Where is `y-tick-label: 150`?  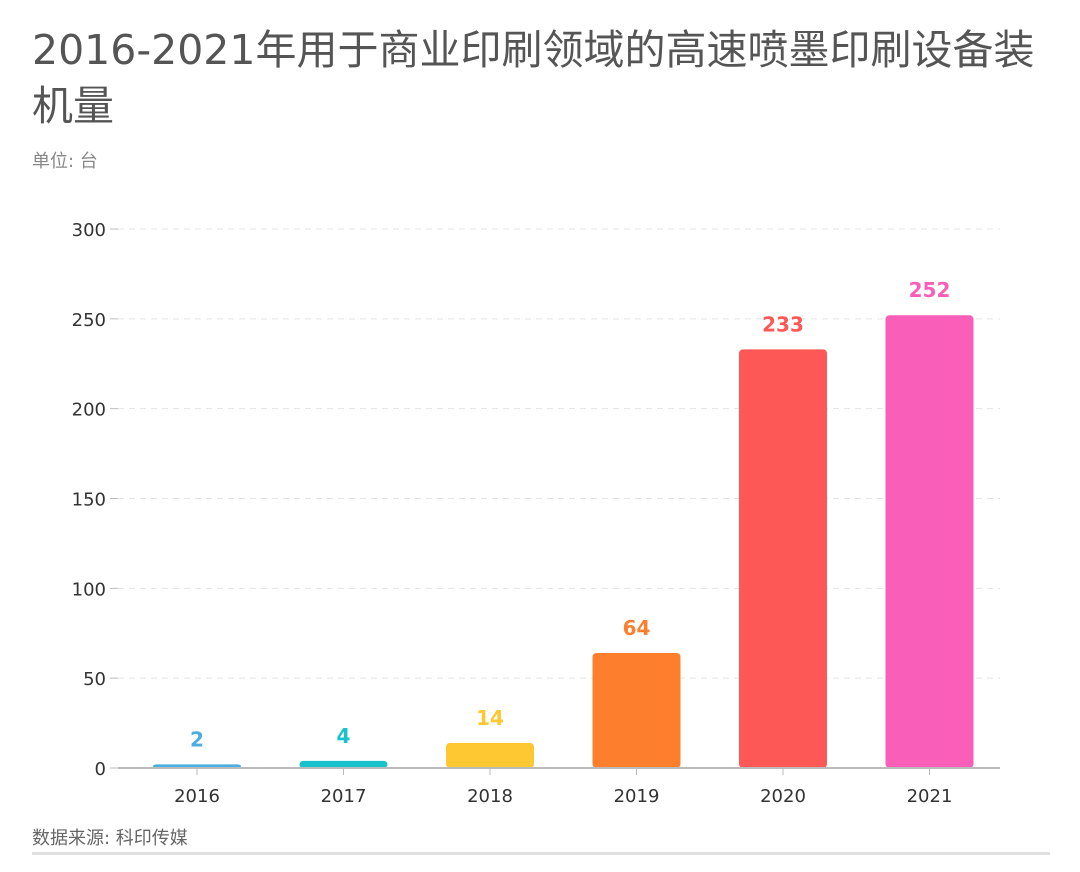
y-tick-label: 150 is located at coordinates (89, 500).